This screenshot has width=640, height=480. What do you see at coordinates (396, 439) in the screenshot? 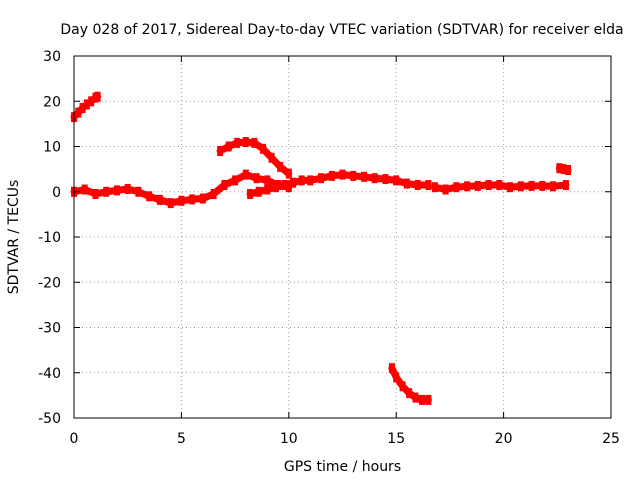
I see `x-tick-label: 15` at bounding box center [396, 439].